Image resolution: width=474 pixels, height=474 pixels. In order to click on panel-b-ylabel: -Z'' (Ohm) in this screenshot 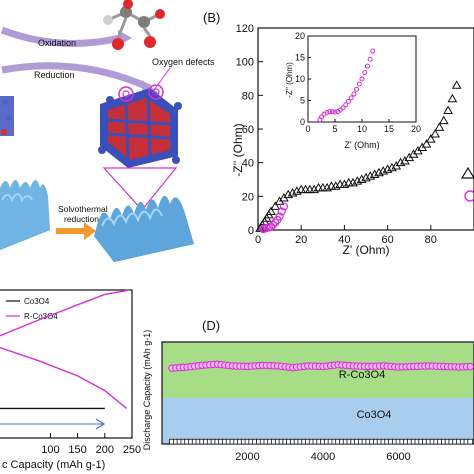, I will do `click(238, 149)`.